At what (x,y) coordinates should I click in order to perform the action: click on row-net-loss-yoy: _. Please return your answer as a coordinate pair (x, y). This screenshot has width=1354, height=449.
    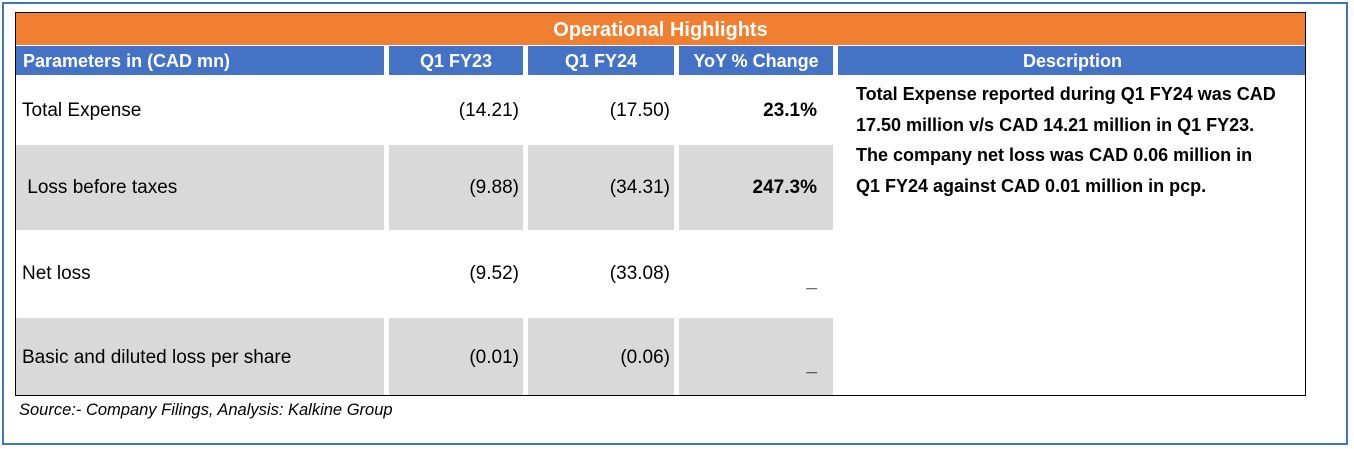
    Looking at the image, I should click on (811, 281).